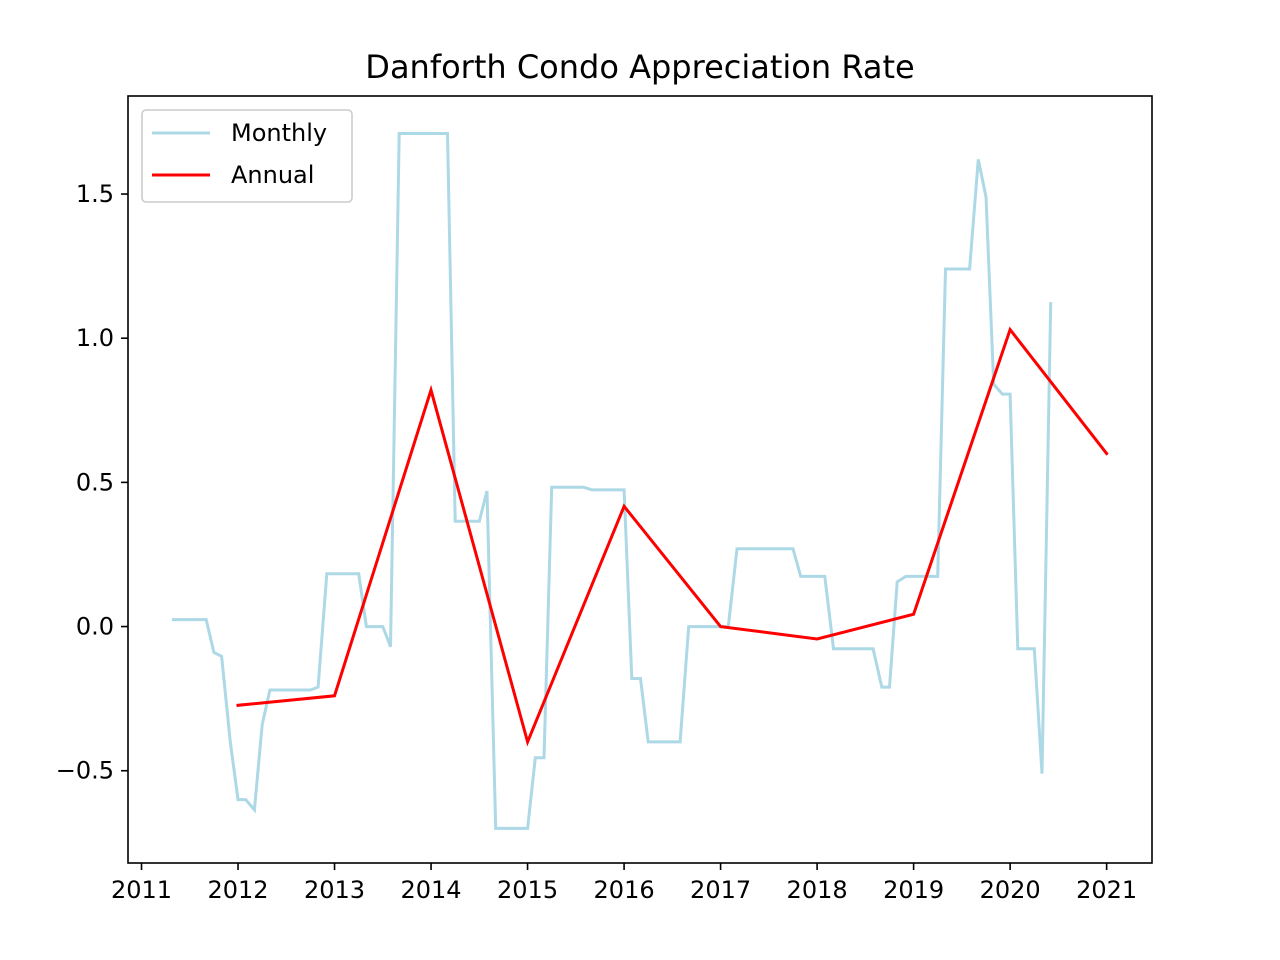  Describe the element at coordinates (247, 156) in the screenshot. I see `legend: Monthly Annual` at that location.